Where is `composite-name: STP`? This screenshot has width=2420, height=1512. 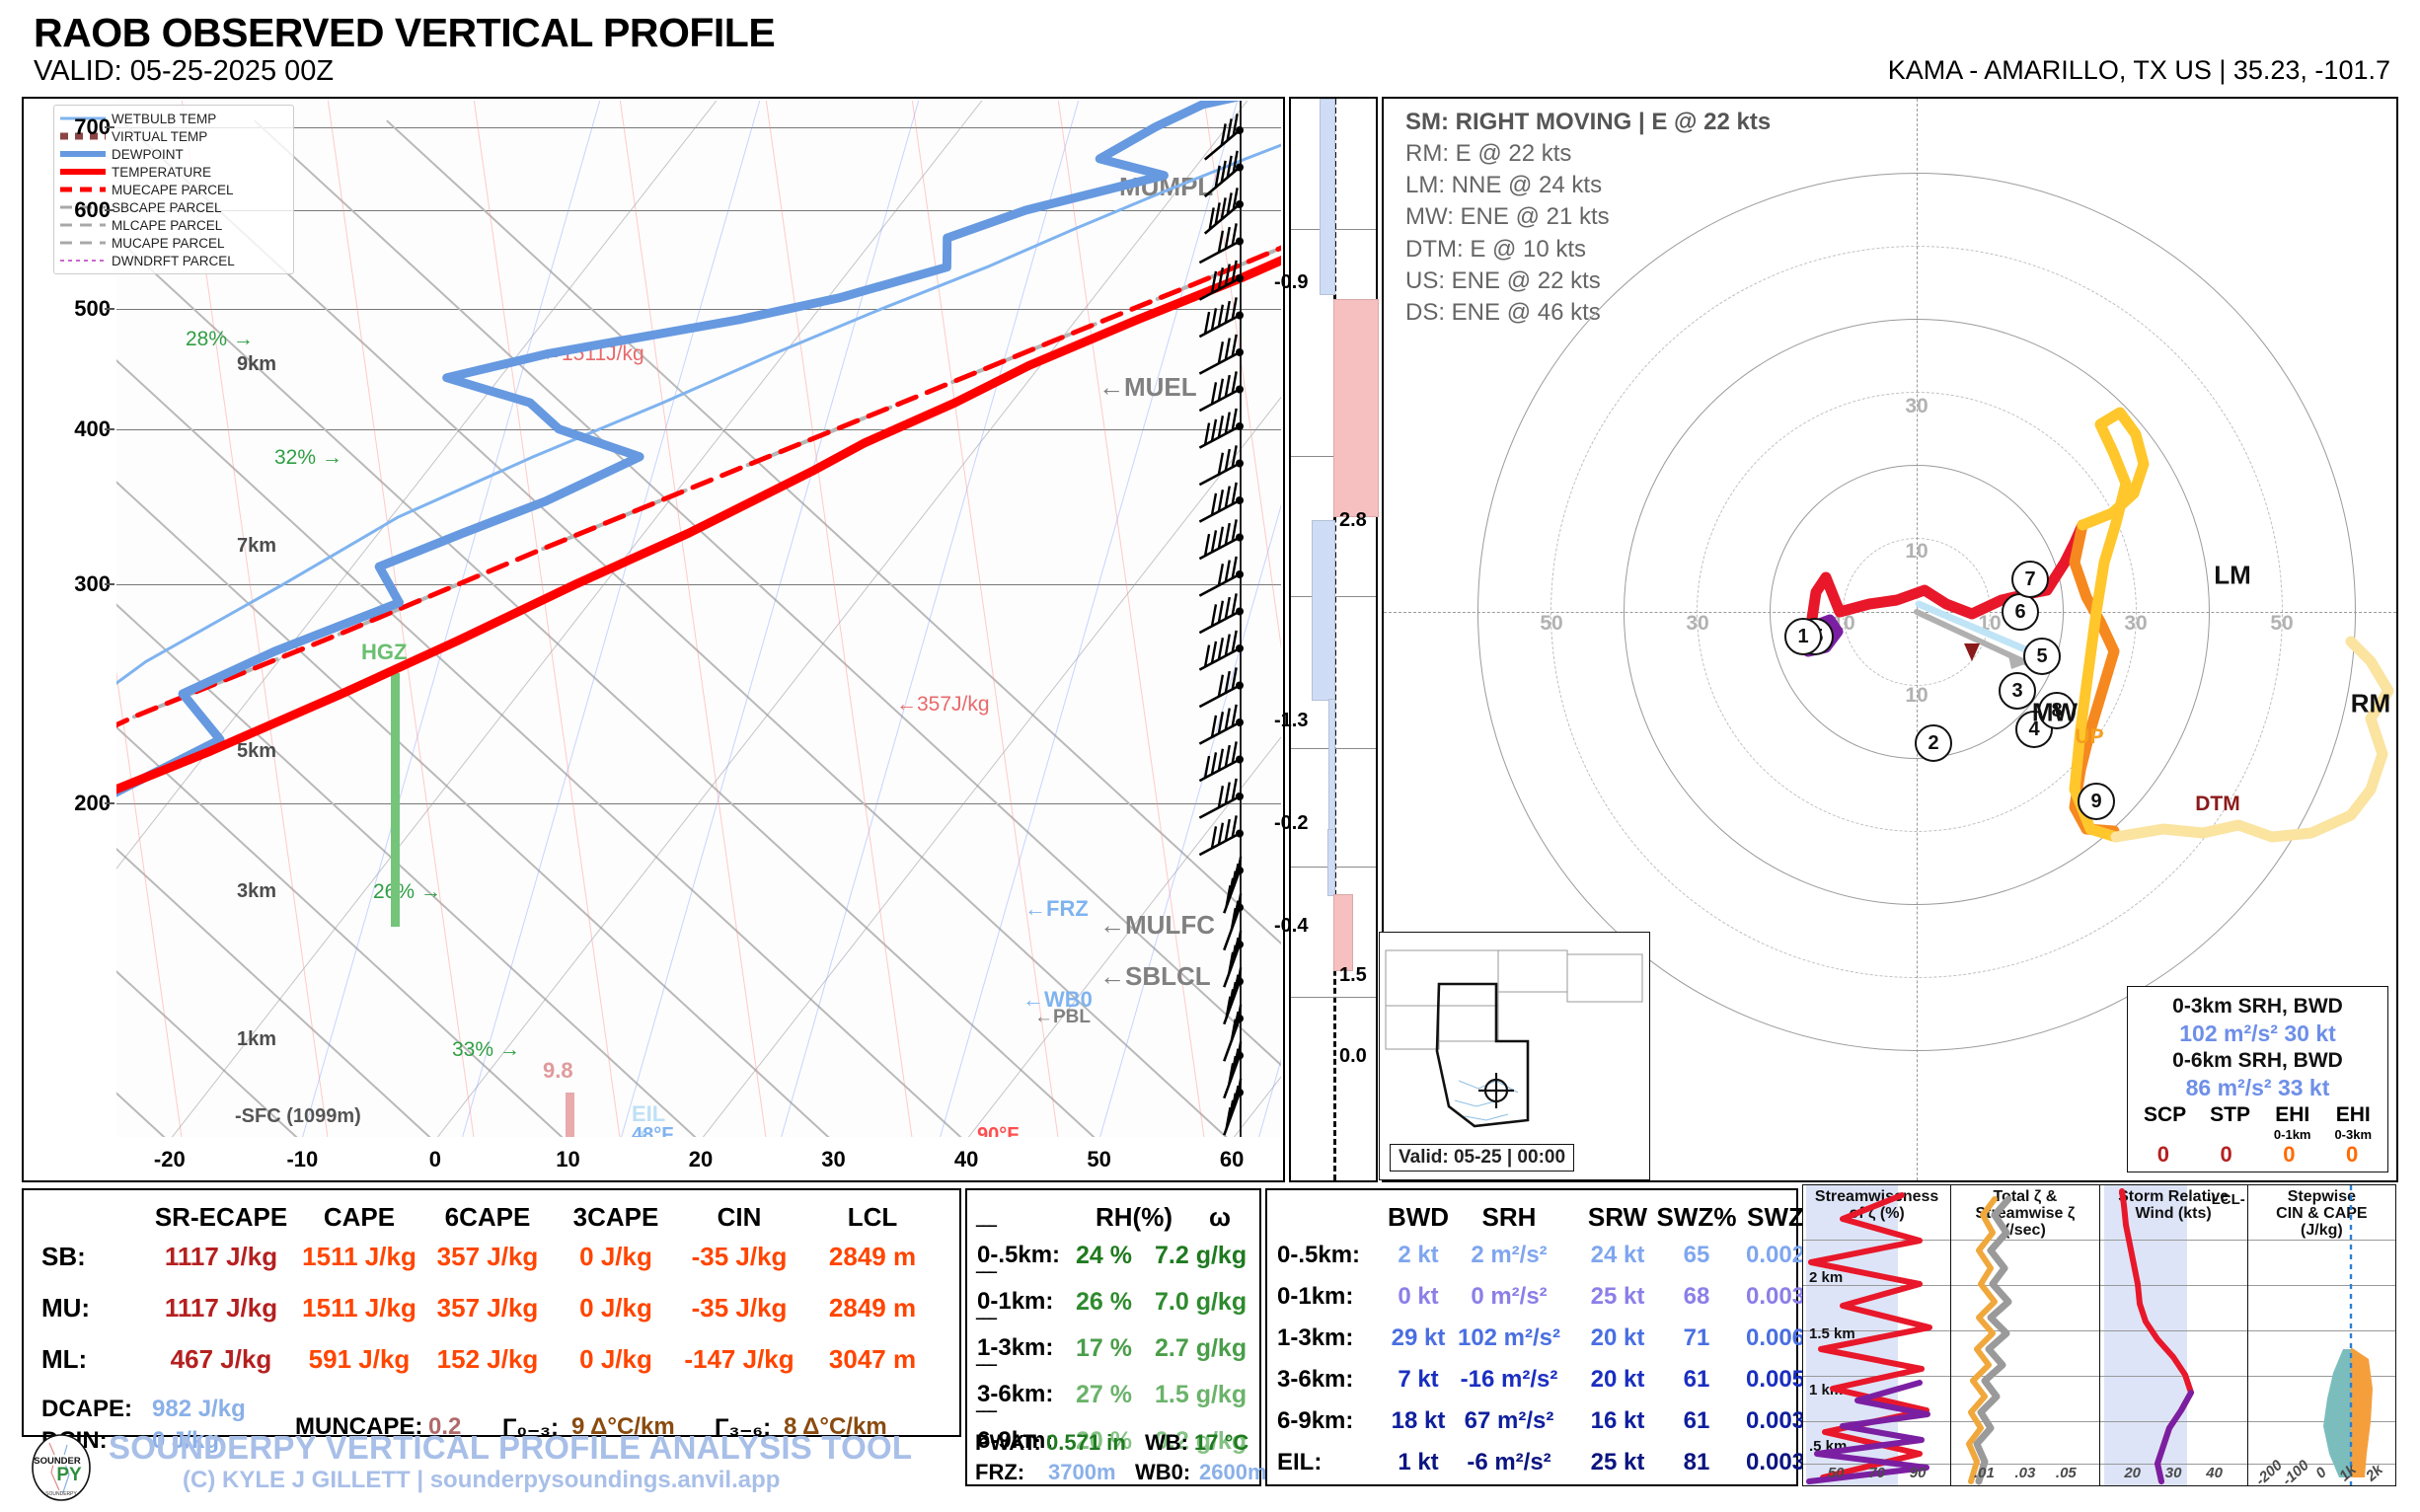 composite-name: STP is located at coordinates (2230, 1115).